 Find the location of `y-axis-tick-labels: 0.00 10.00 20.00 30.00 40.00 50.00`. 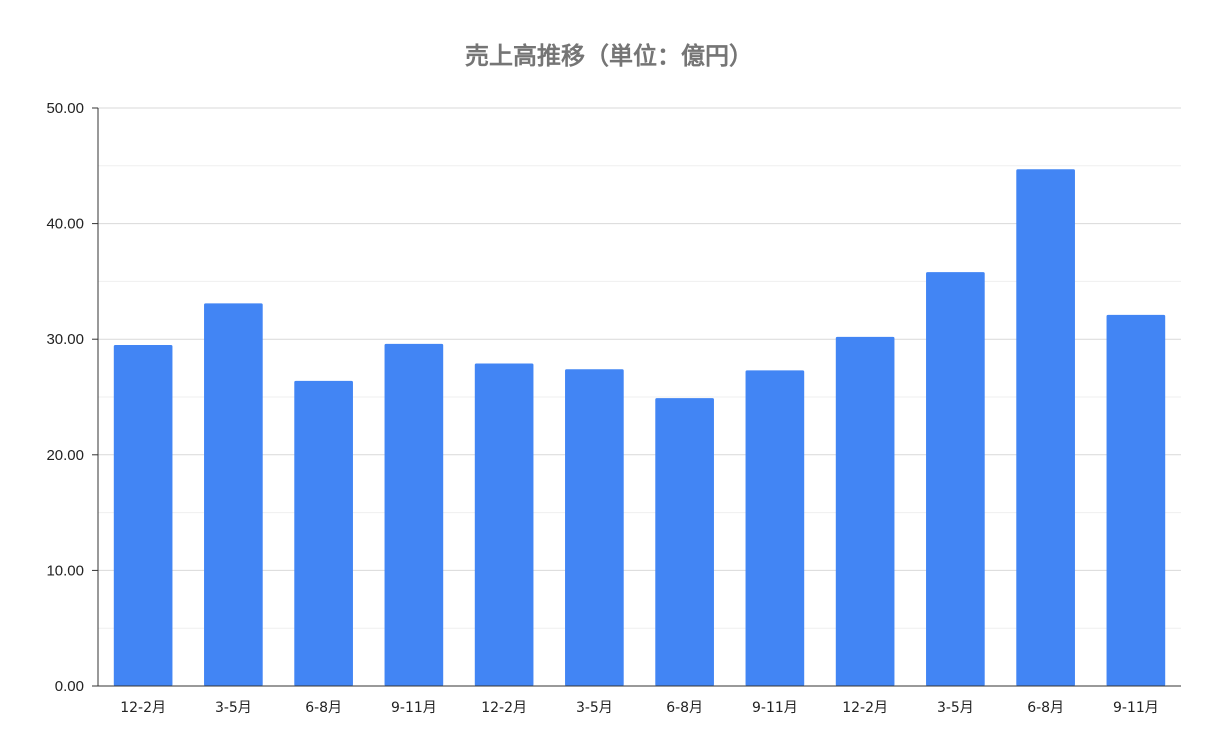

y-axis-tick-labels: 0.00 10.00 20.00 30.00 40.00 50.00 is located at coordinates (65, 397).